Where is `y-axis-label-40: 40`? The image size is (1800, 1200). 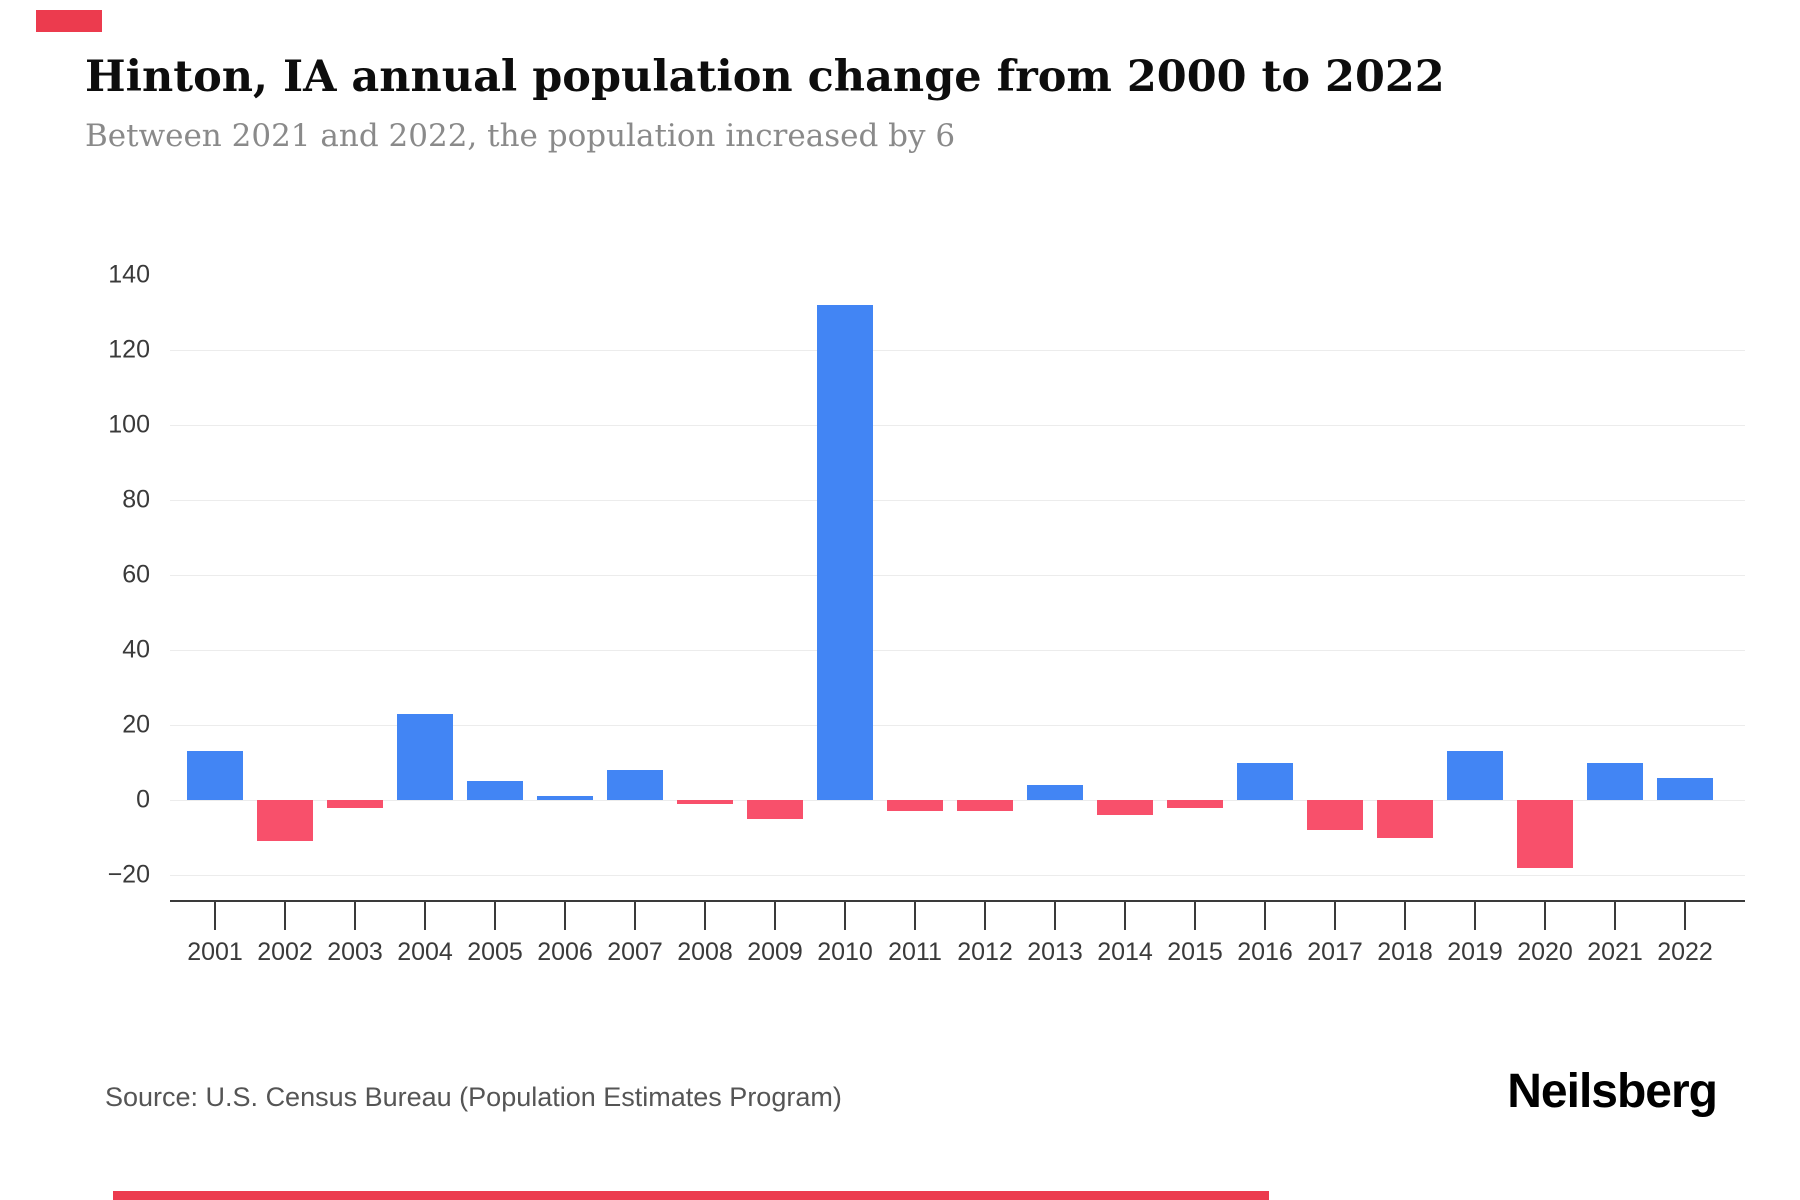 y-axis-label-40: 40 is located at coordinates (136, 649).